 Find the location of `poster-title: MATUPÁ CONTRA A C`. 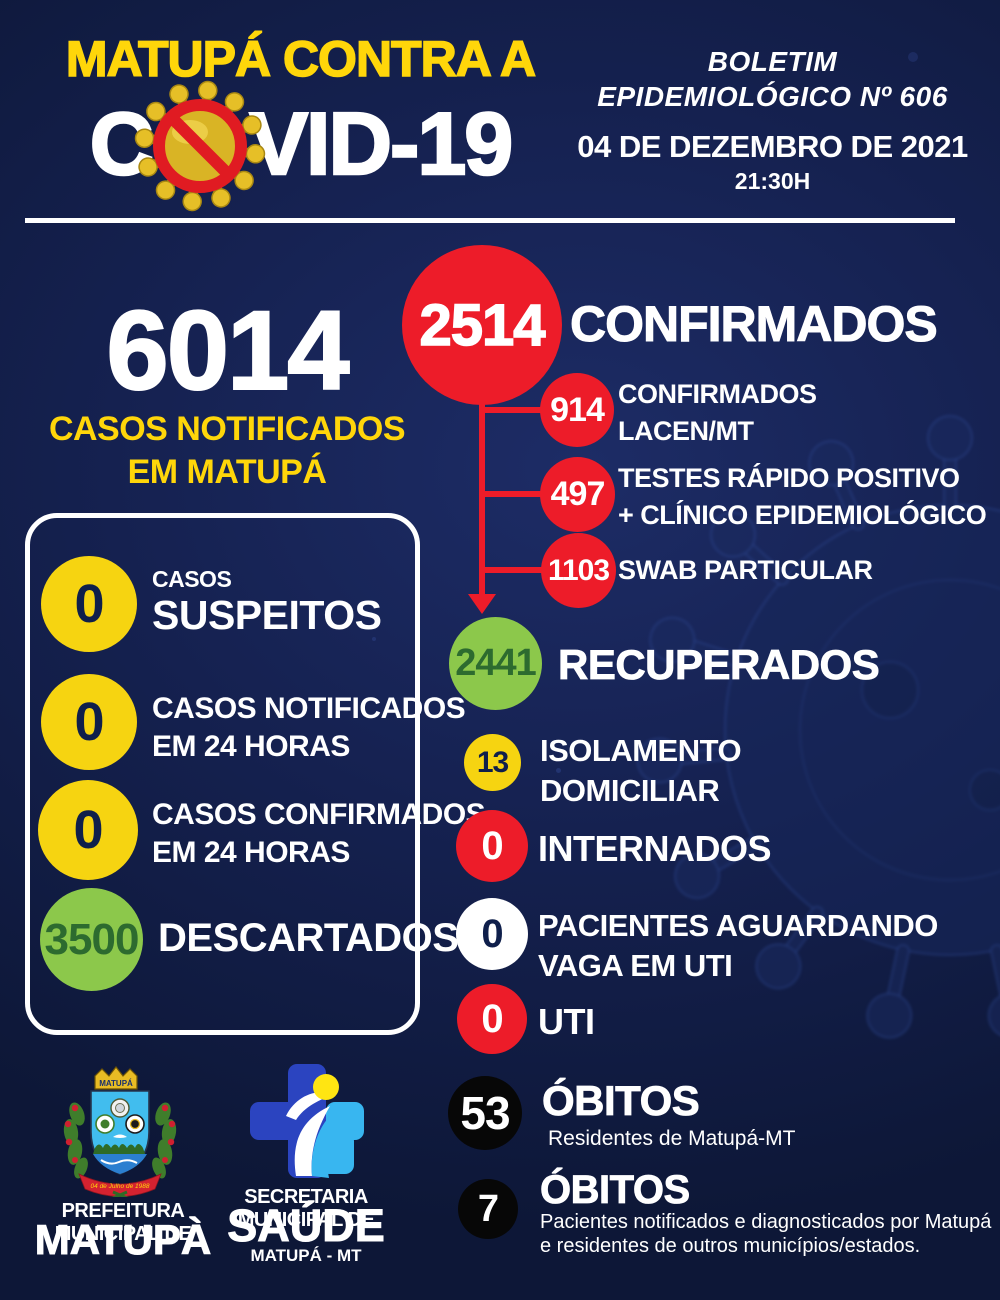

poster-title: MATUPÁ CONTRA A C is located at coordinates (300, 121).